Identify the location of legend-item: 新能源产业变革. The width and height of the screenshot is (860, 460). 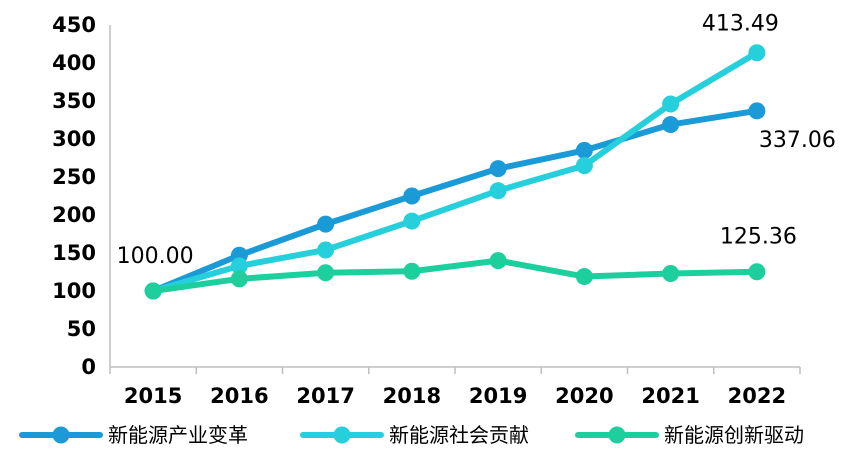
(133, 435).